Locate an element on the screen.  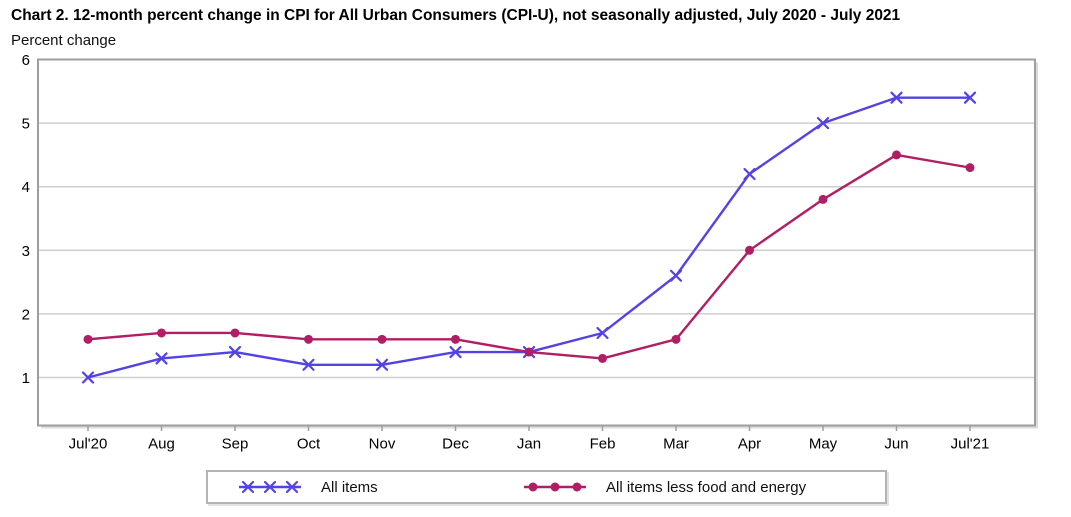
x-tick-label: May is located at coordinates (823, 444).